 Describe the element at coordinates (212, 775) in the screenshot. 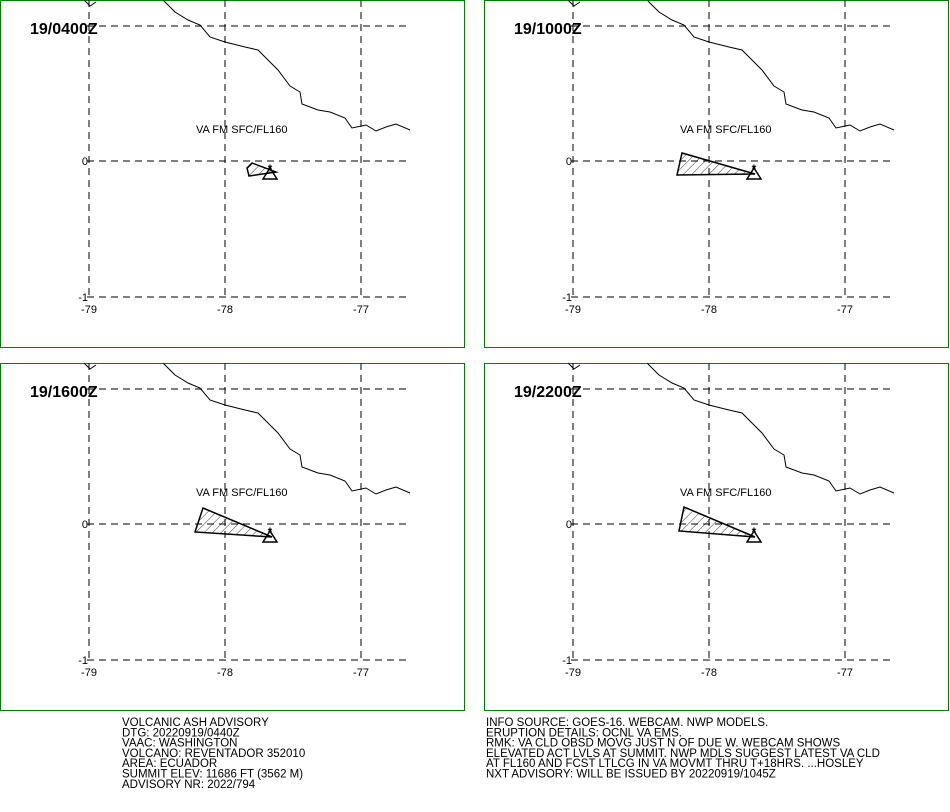

I see `advisory-line: SUMMIT ELEV: 11686 FT (3562 M)` at that location.